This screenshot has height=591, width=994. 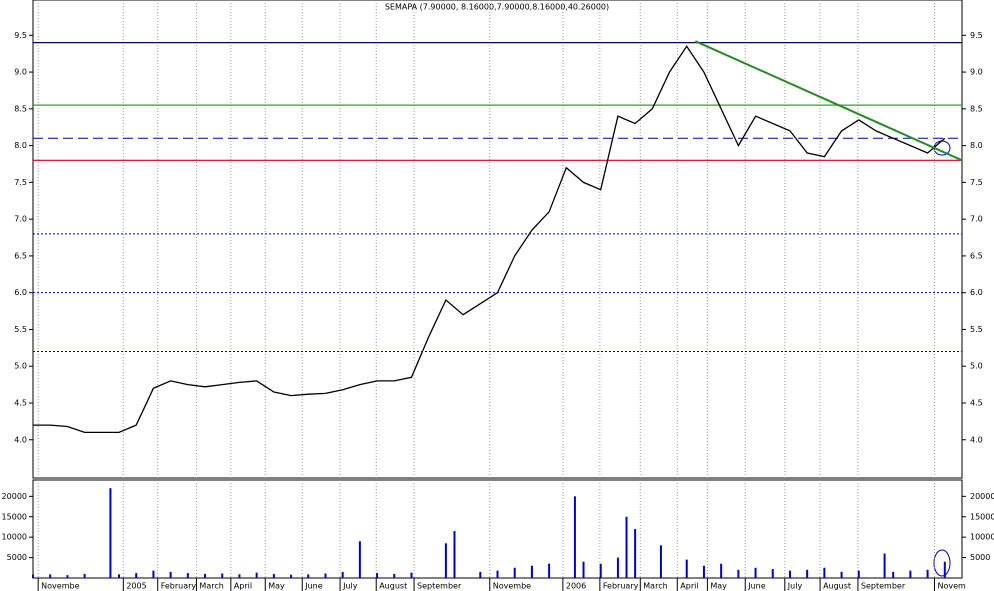 What do you see at coordinates (136, 586) in the screenshot?
I see `x-tick-label: 2005` at bounding box center [136, 586].